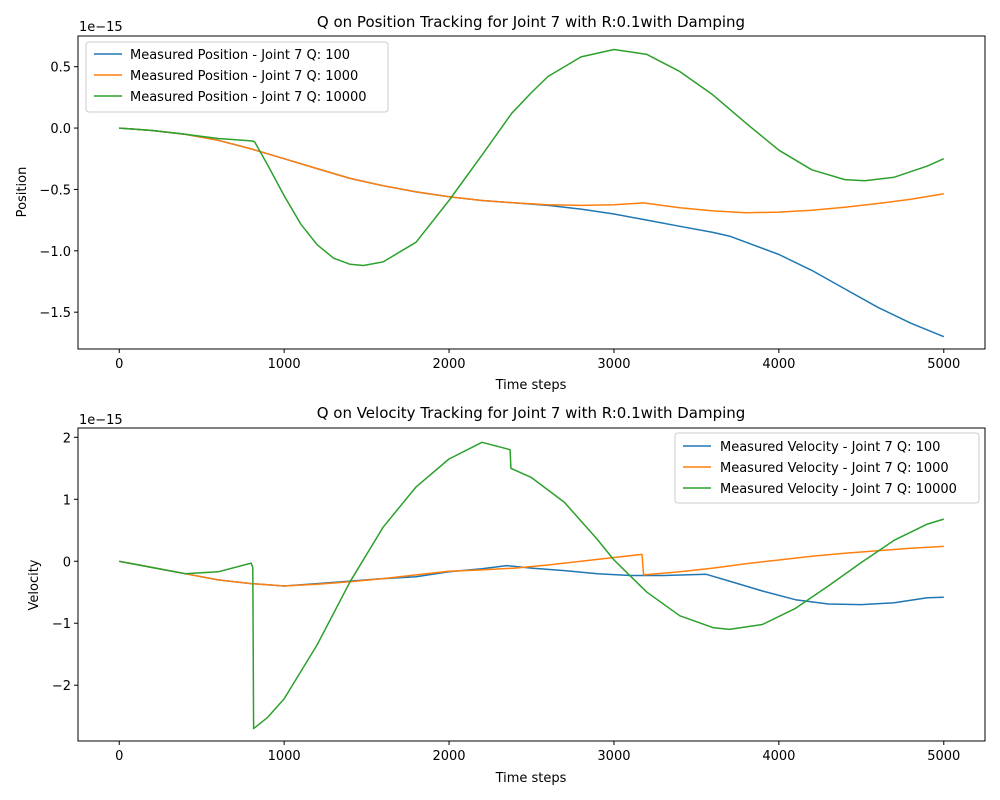  I want to click on velocity-x-tick-label: 5000, so click(943, 756).